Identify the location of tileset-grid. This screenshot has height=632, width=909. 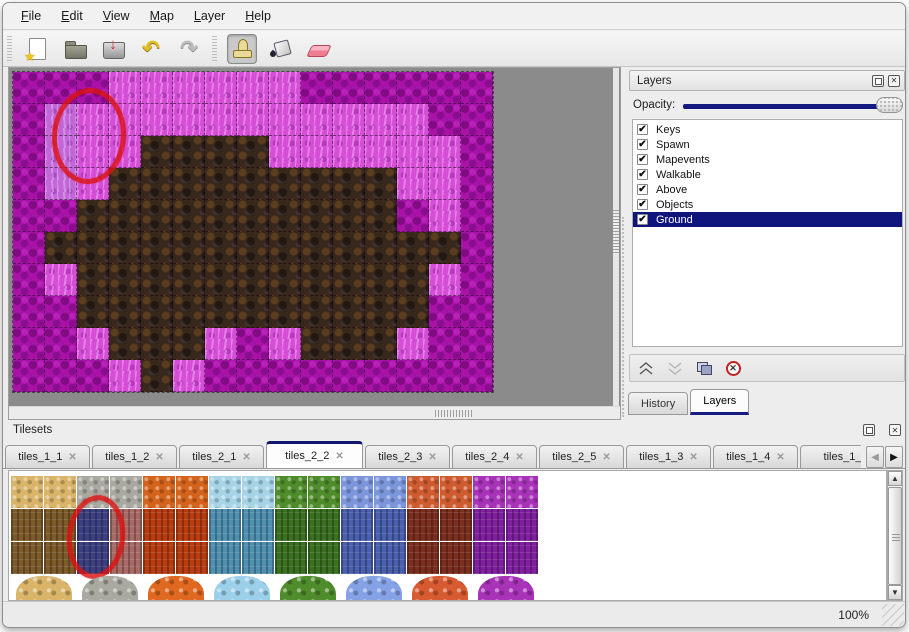
(274, 525).